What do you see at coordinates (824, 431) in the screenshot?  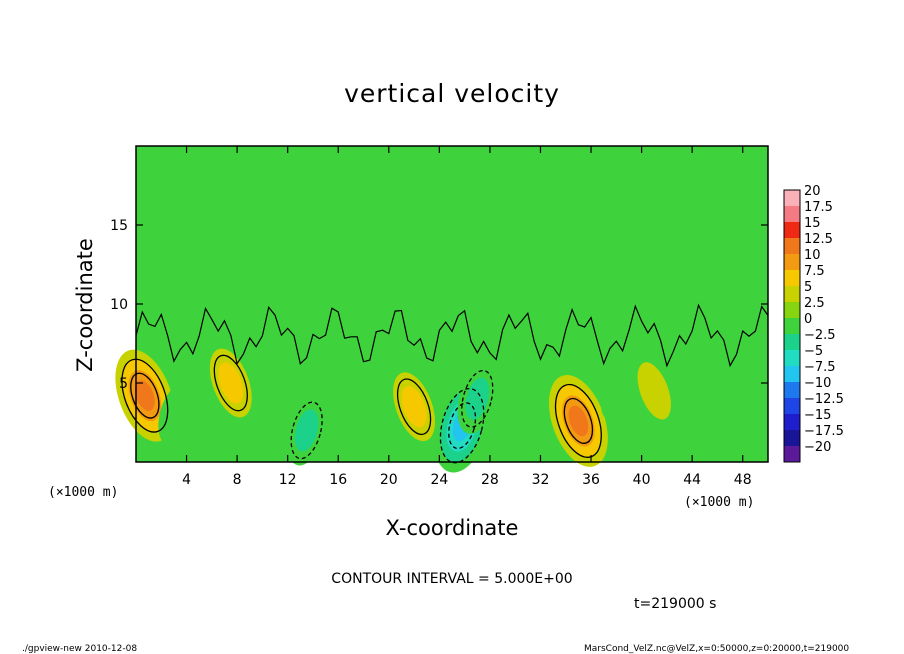 I see `colorbar-label-15: −17.5` at bounding box center [824, 431].